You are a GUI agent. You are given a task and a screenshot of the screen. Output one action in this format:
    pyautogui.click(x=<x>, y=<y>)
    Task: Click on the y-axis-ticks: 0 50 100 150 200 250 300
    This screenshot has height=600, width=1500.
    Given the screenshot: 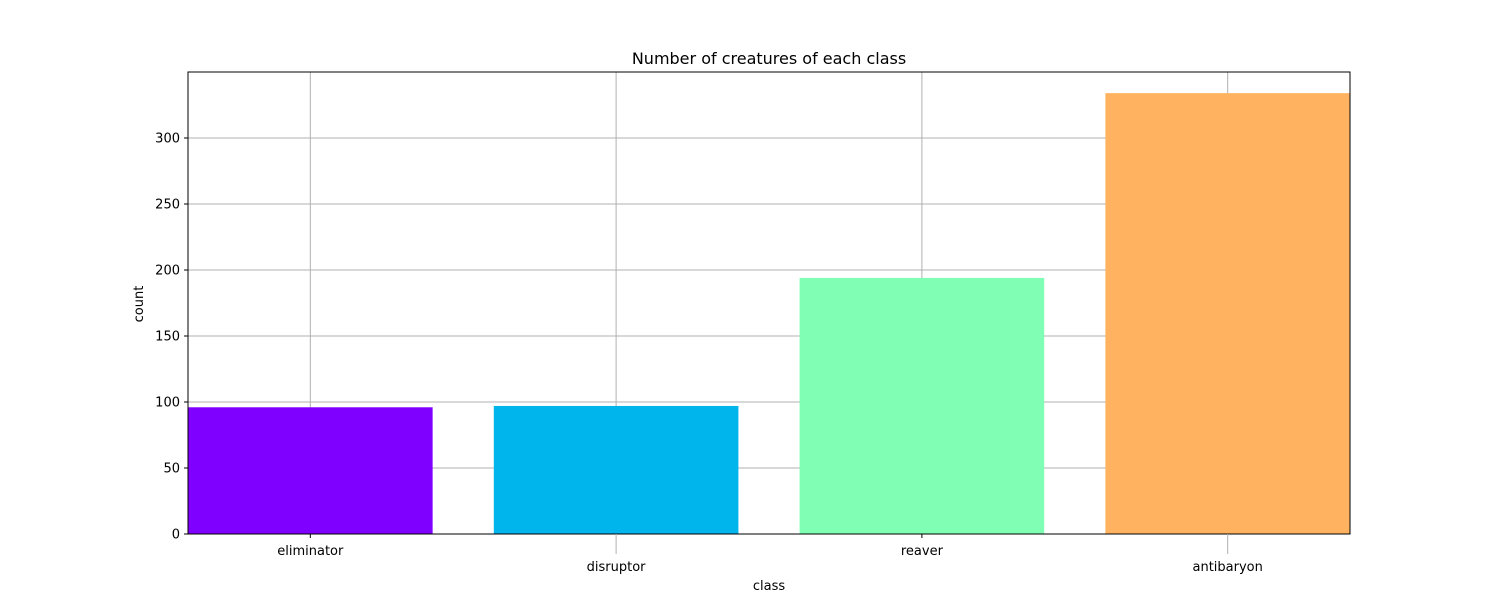 What is the action you would take?
    pyautogui.click(x=171, y=337)
    